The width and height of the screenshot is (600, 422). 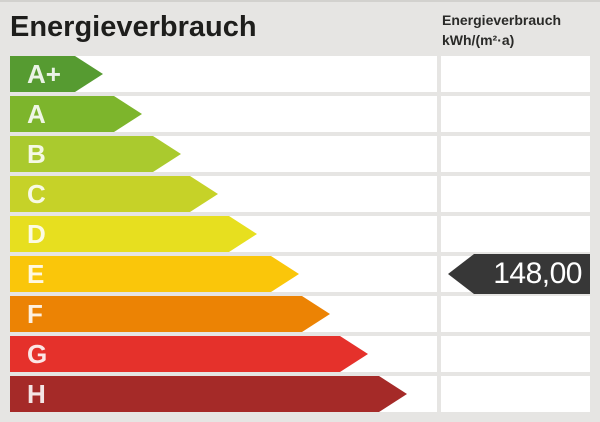 I want to click on energy-class-label: D, so click(x=36, y=234).